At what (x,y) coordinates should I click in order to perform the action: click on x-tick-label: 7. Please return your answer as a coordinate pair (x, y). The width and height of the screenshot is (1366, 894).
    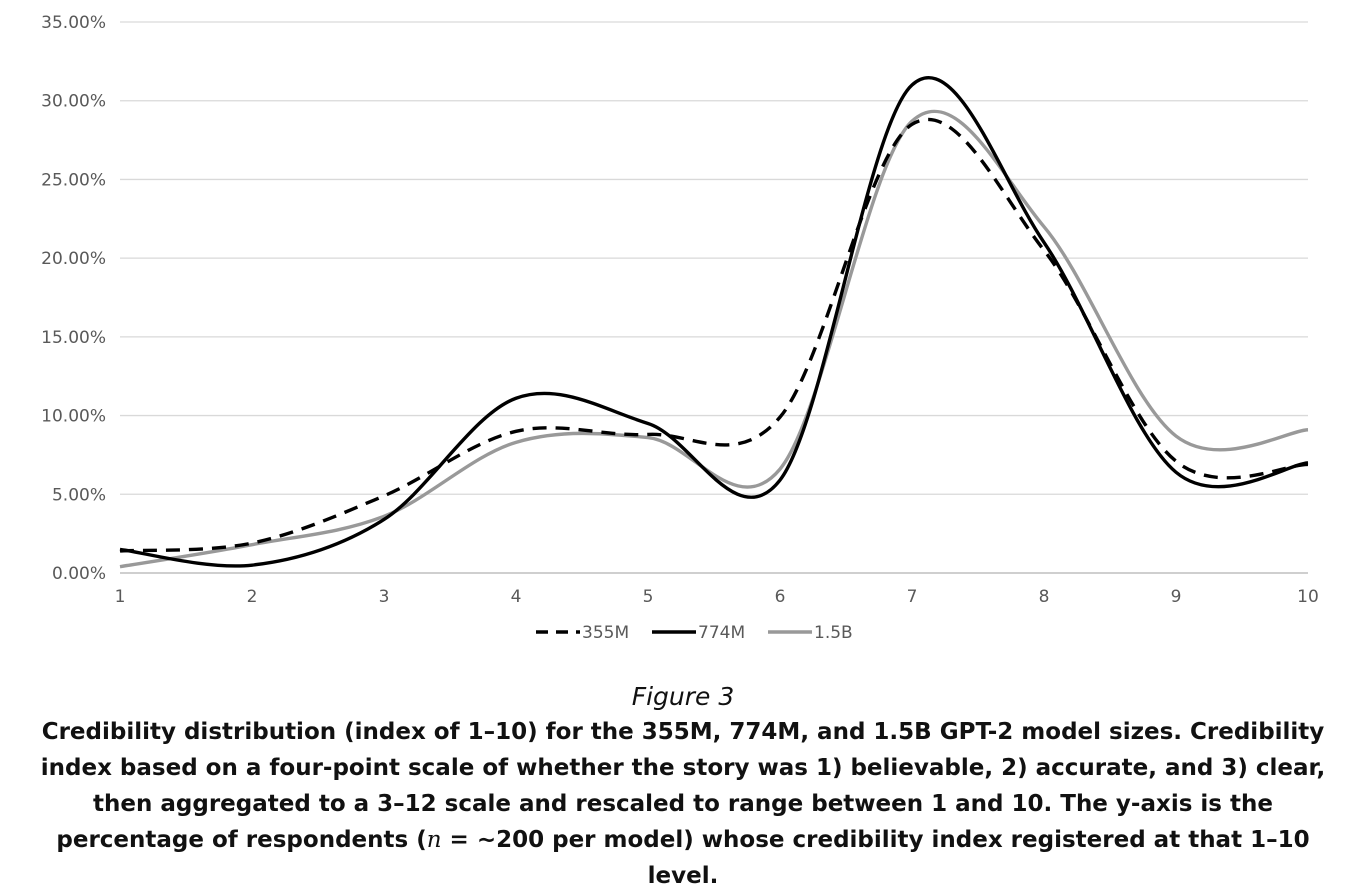
    Looking at the image, I should click on (912, 597).